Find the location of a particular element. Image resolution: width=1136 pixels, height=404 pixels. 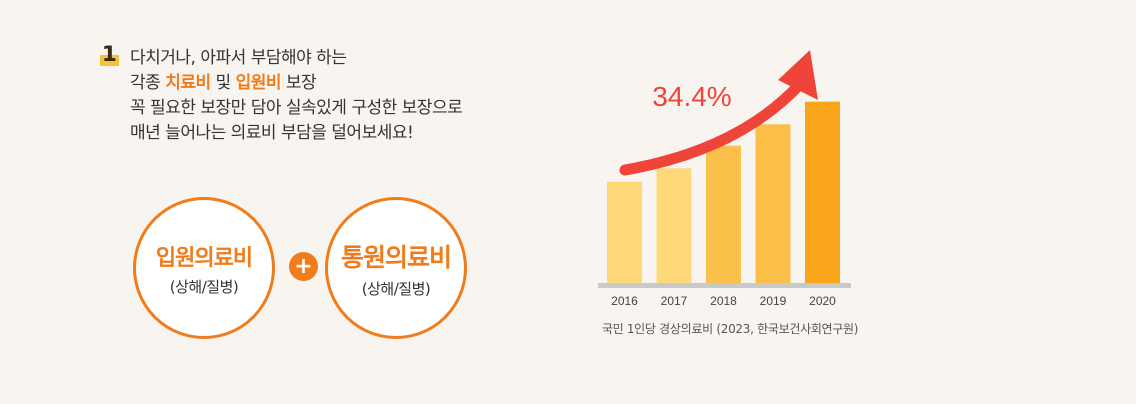

bar-2017 is located at coordinates (674, 225).